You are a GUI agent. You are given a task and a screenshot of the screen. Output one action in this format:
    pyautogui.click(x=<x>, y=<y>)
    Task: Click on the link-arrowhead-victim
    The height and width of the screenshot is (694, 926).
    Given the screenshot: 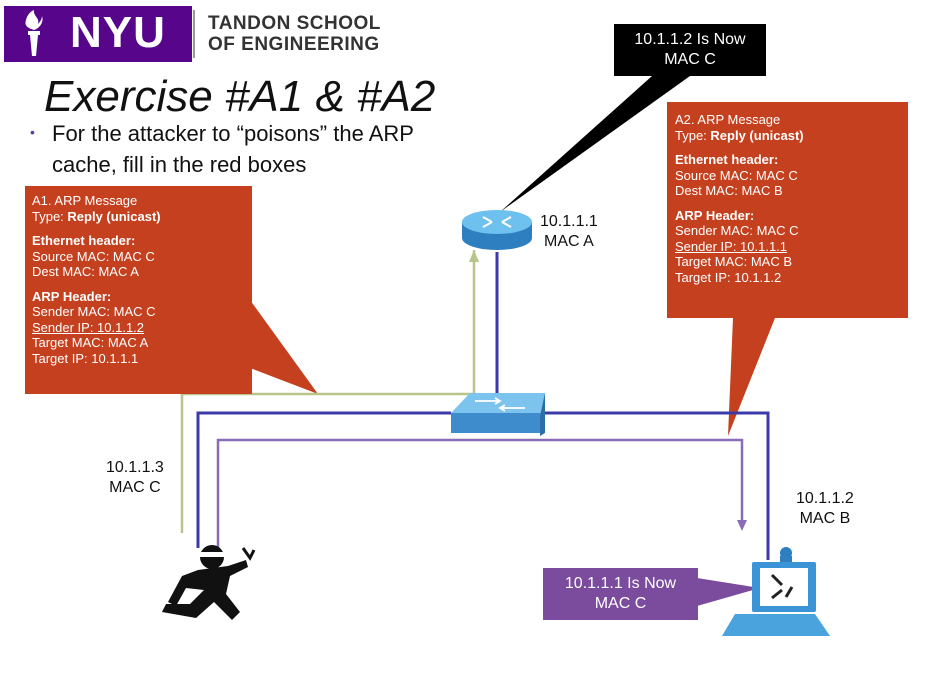 What is the action you would take?
    pyautogui.click(x=742, y=525)
    